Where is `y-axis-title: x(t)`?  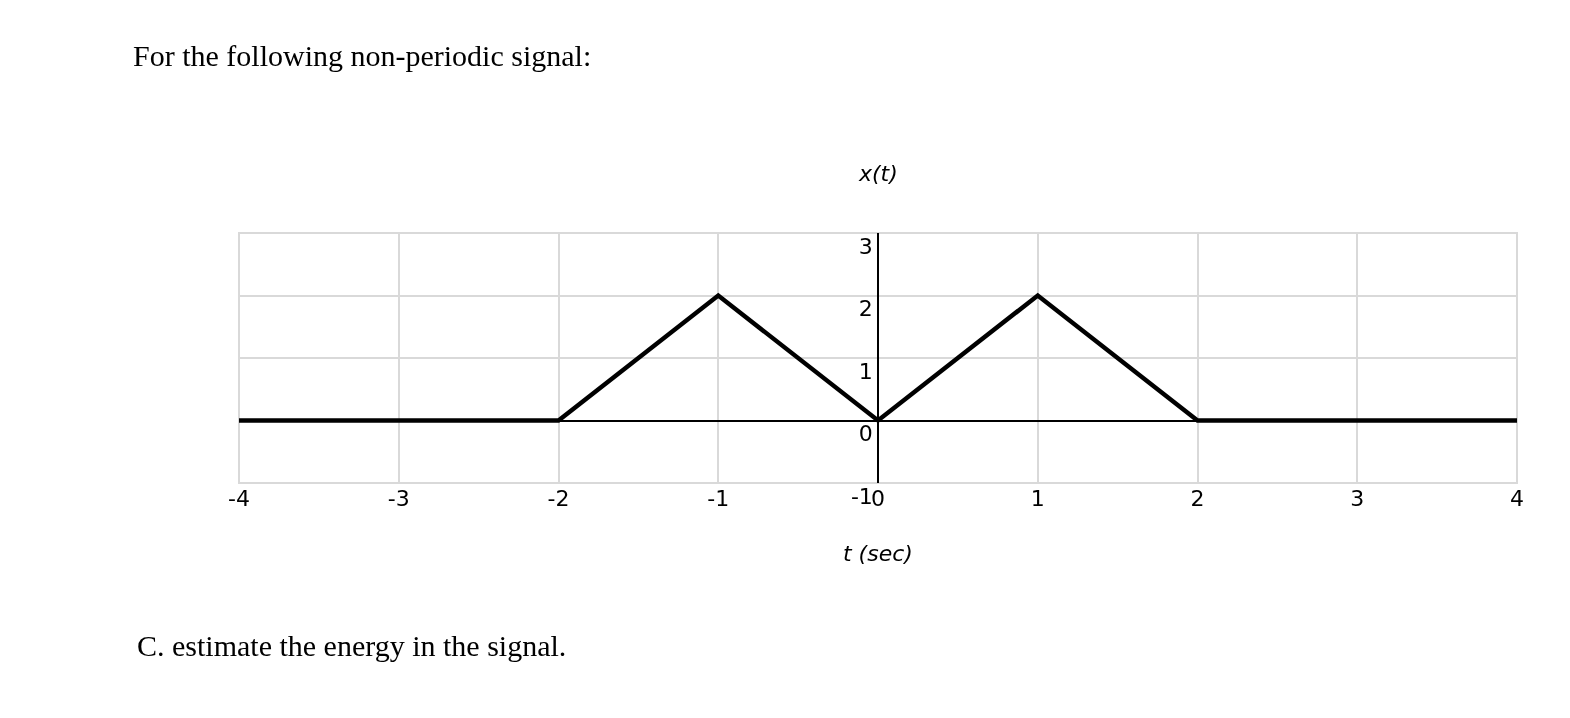
y-axis-title: x(t) is located at coordinates (878, 173).